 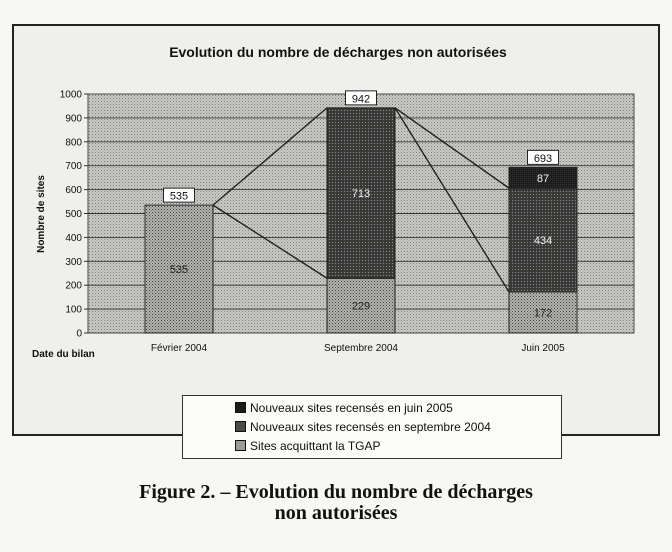 I want to click on segment-label: 87, so click(x=543, y=179).